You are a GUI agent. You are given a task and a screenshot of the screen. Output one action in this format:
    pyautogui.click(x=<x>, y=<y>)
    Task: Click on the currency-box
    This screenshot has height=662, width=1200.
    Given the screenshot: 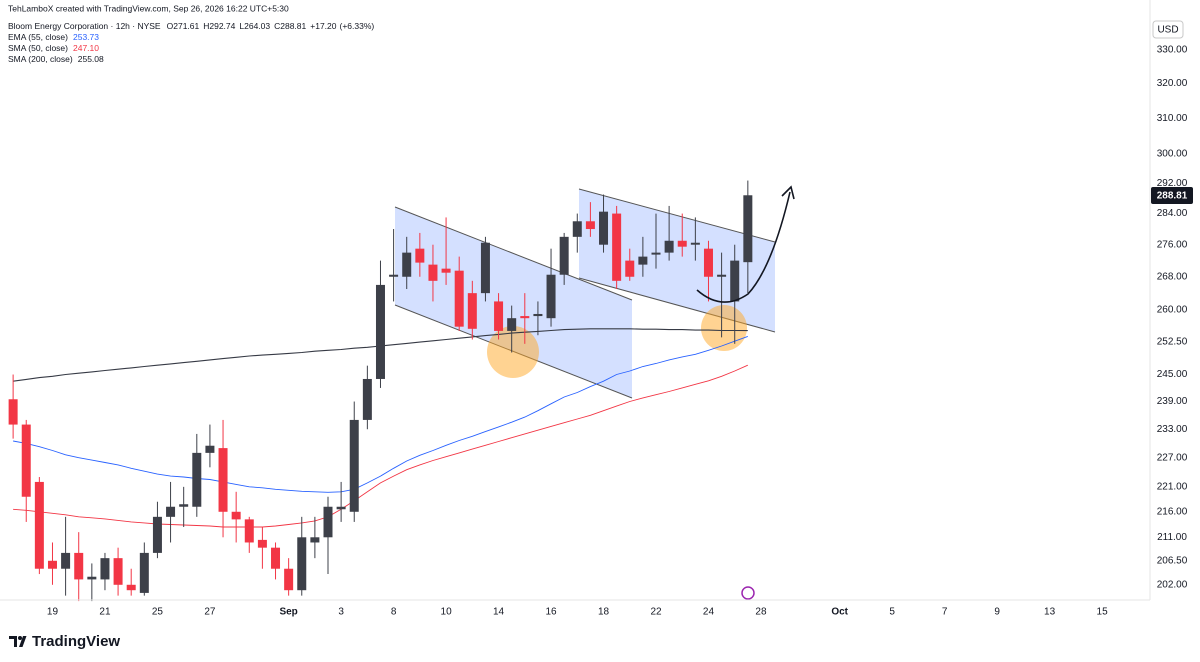 What is the action you would take?
    pyautogui.click(x=1168, y=29)
    